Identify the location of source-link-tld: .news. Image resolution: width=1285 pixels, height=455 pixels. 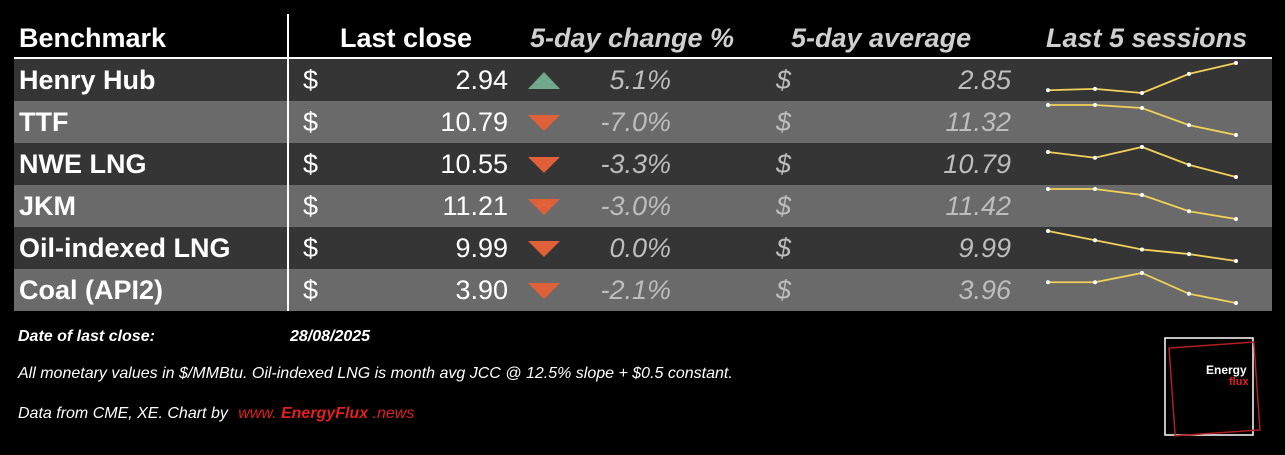
(393, 413).